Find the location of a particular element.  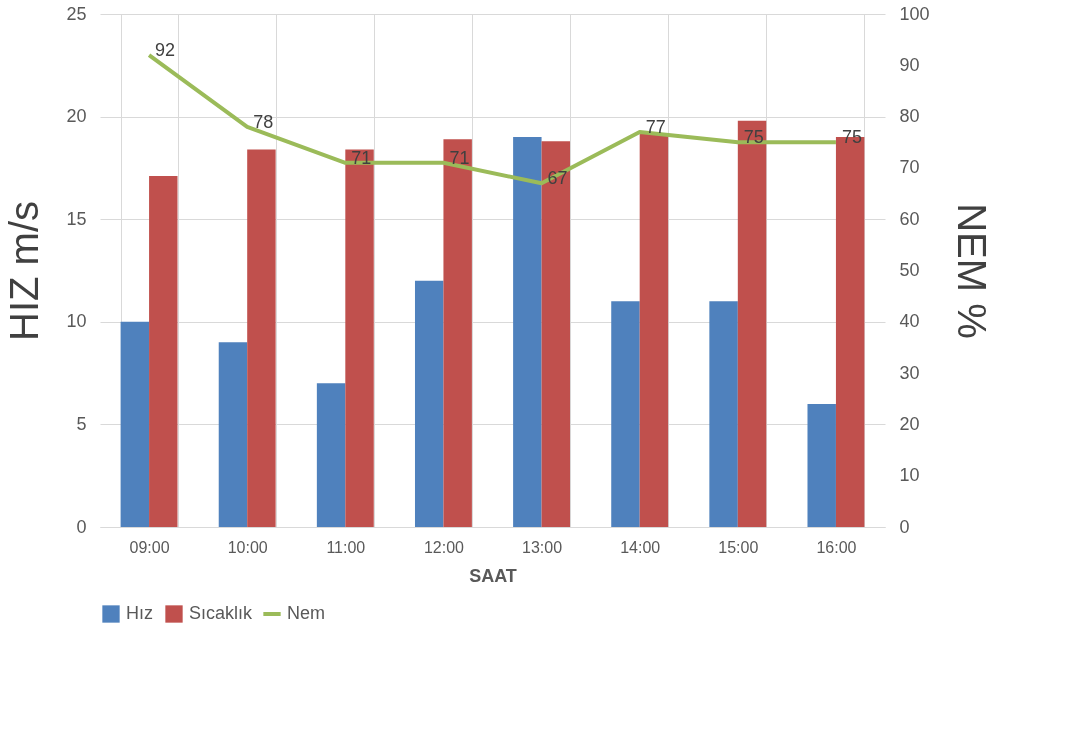

y2-tick-label: 0 is located at coordinates (904, 526).